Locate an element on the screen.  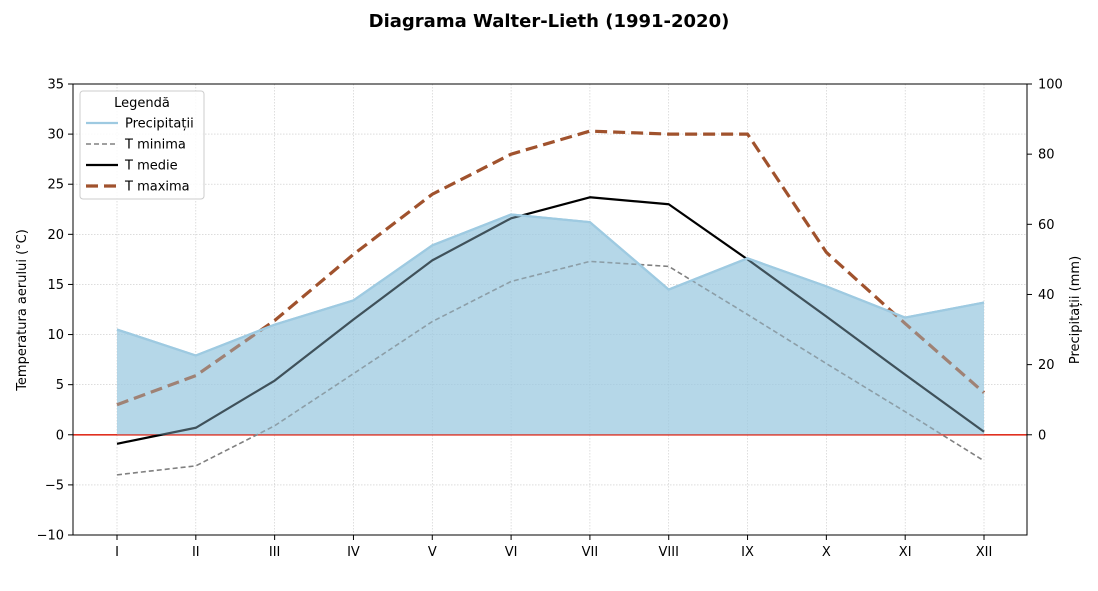
x-tick-label: I is located at coordinates (117, 552).